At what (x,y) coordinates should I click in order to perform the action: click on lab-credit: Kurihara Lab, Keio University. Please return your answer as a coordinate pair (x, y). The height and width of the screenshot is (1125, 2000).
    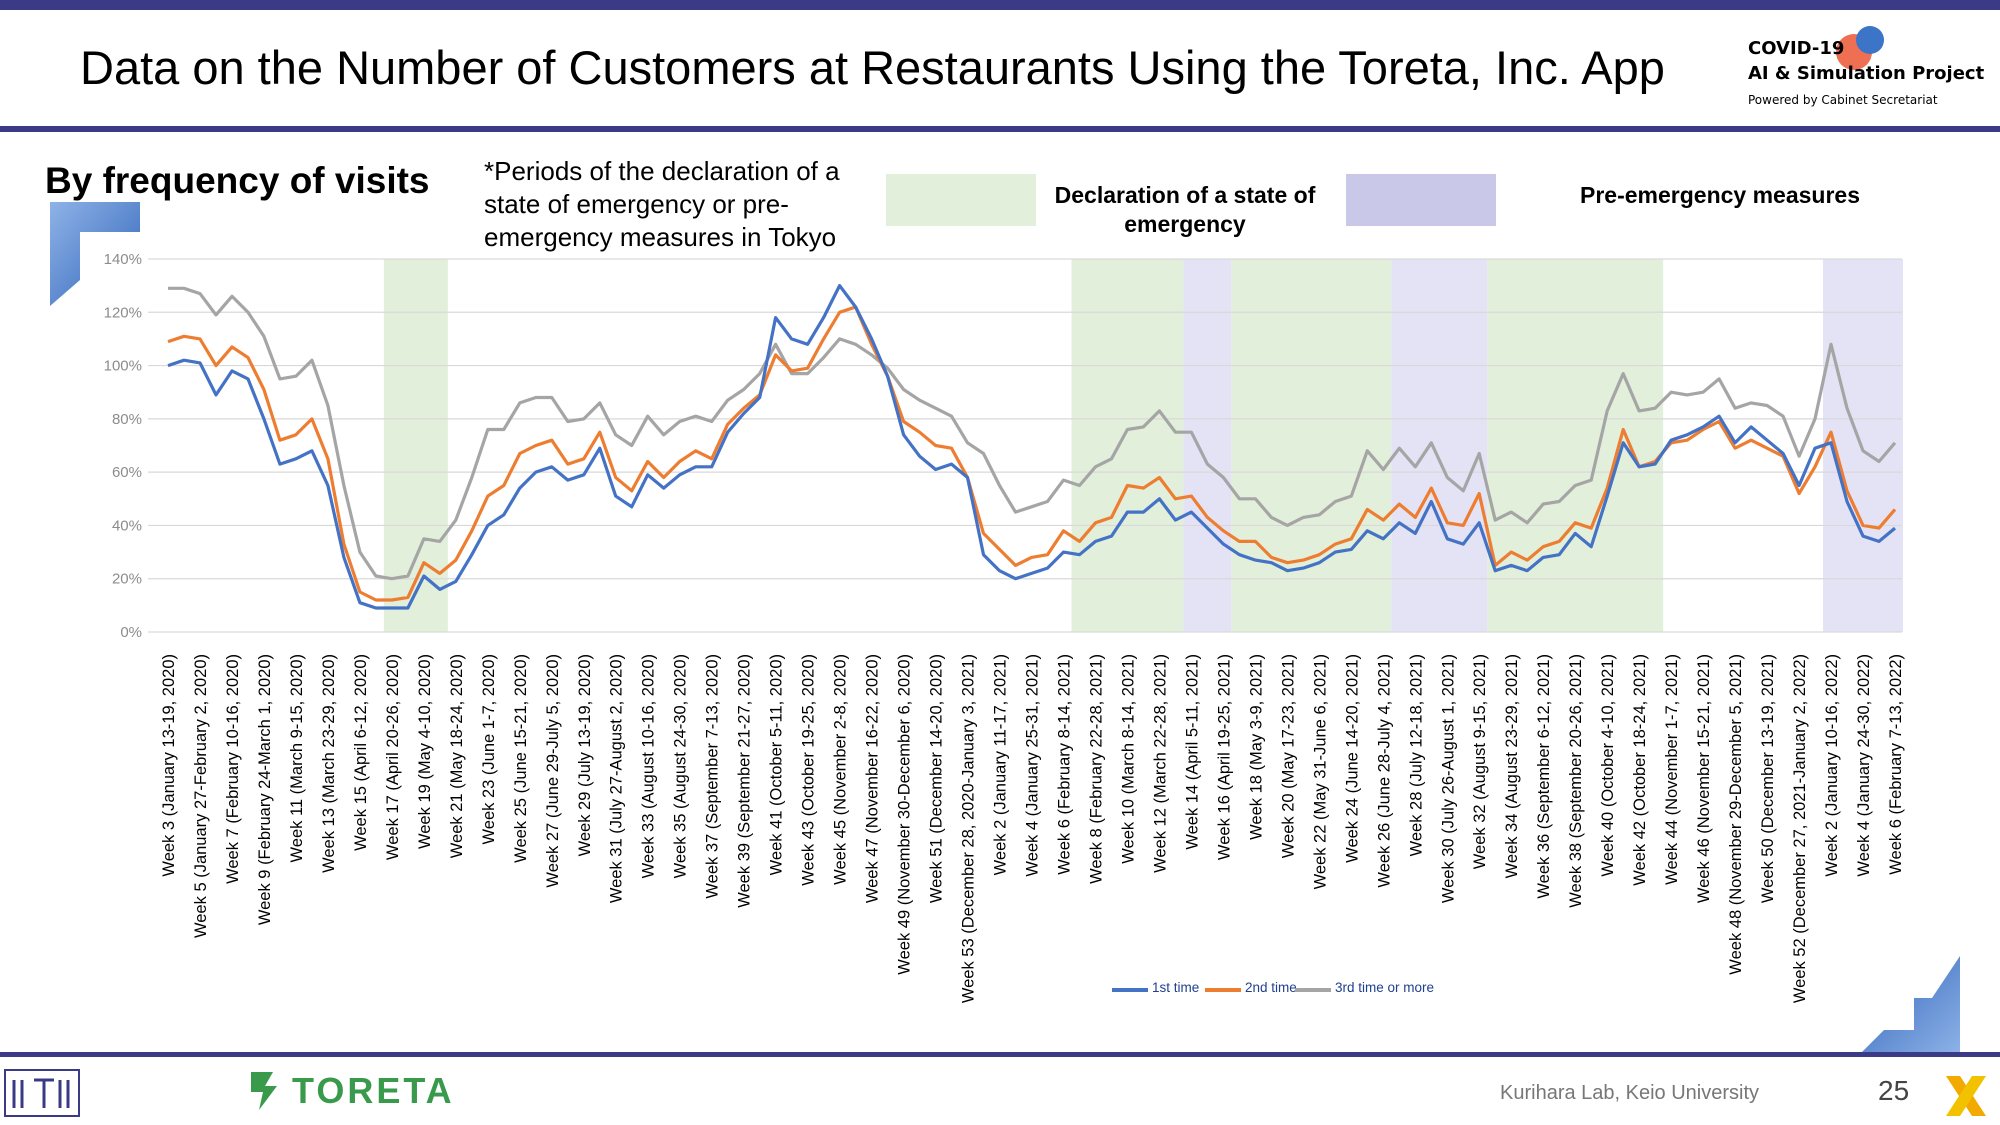
    Looking at the image, I should click on (1630, 1093).